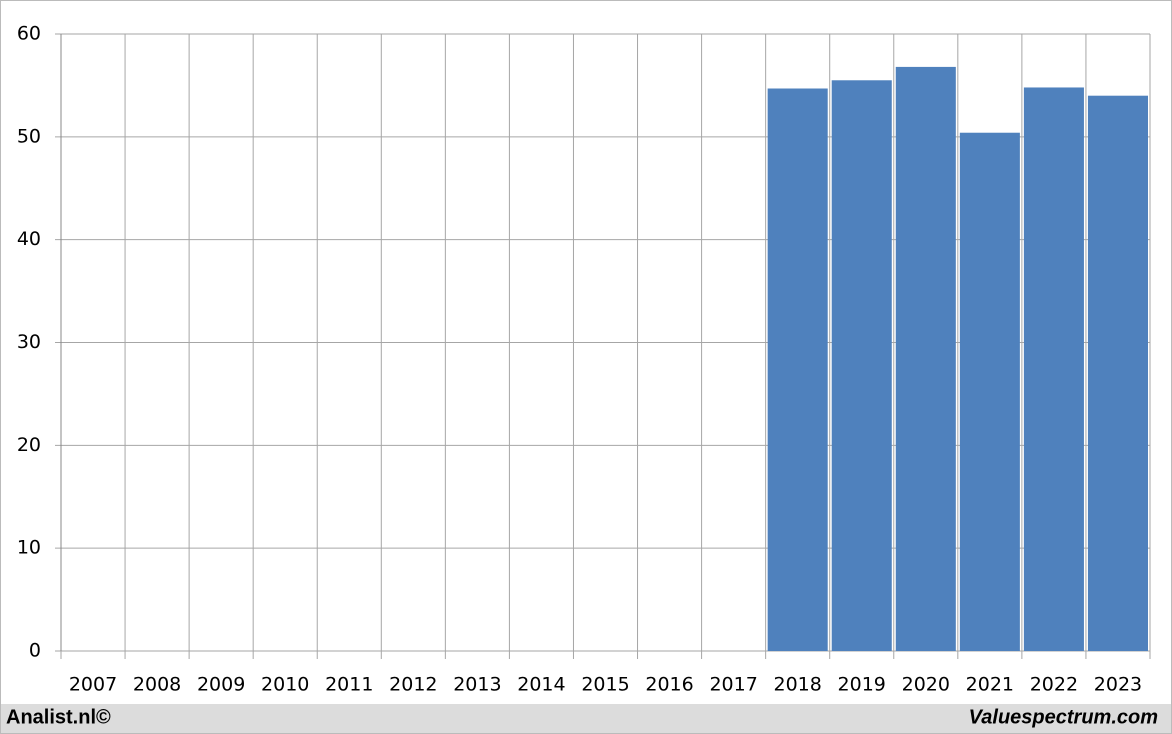 Image resolution: width=1172 pixels, height=734 pixels. Describe the element at coordinates (58, 717) in the screenshot. I see `footer-left: Analist.nl©` at that location.